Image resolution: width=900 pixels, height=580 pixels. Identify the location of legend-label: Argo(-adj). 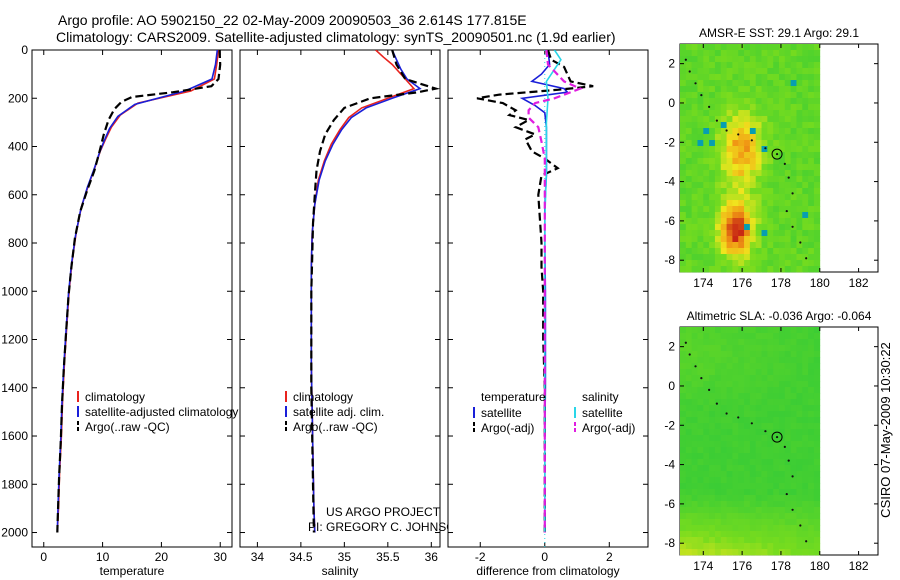
(507, 428).